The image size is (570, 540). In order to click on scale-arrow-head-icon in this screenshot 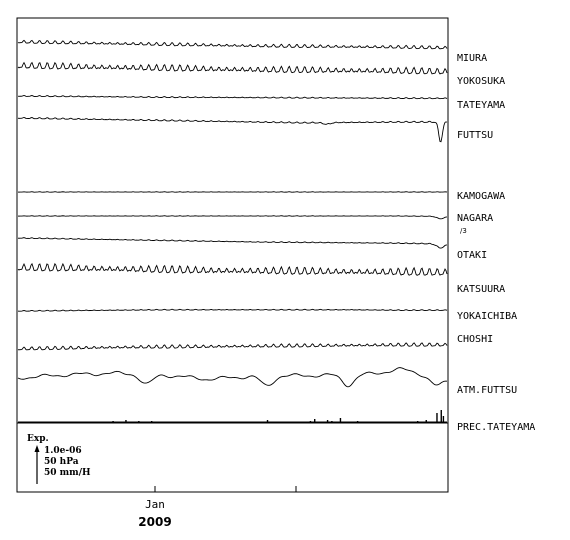, I will do `click(37, 448)`.